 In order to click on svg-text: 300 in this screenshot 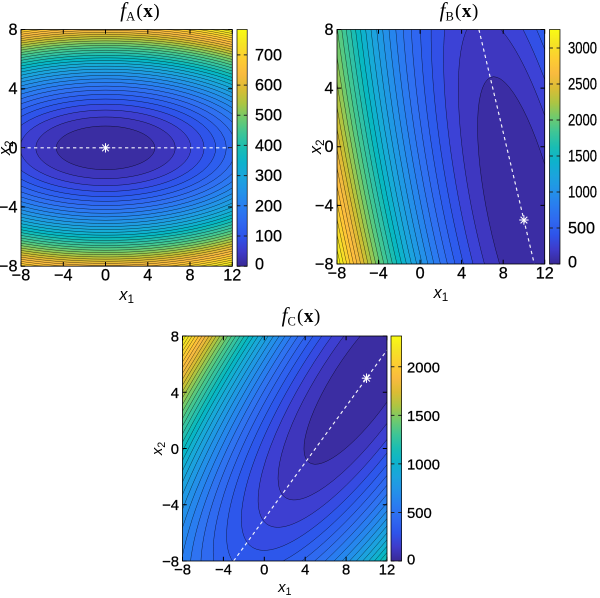, I will do `click(268, 176)`.